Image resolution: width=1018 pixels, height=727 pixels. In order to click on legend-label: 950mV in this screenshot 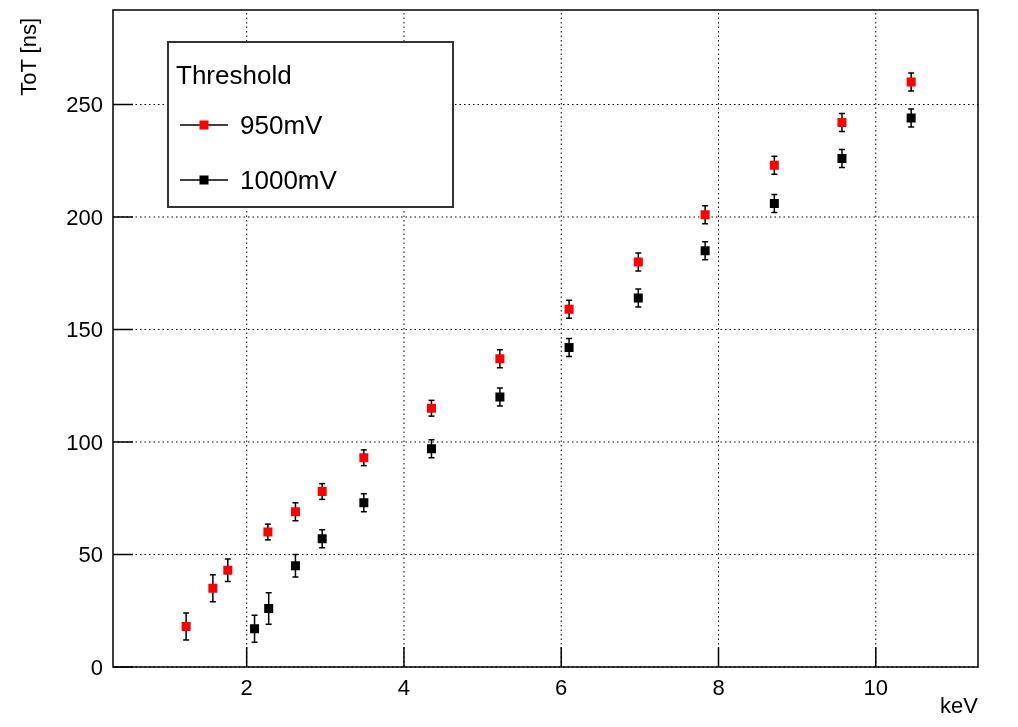, I will do `click(282, 125)`.